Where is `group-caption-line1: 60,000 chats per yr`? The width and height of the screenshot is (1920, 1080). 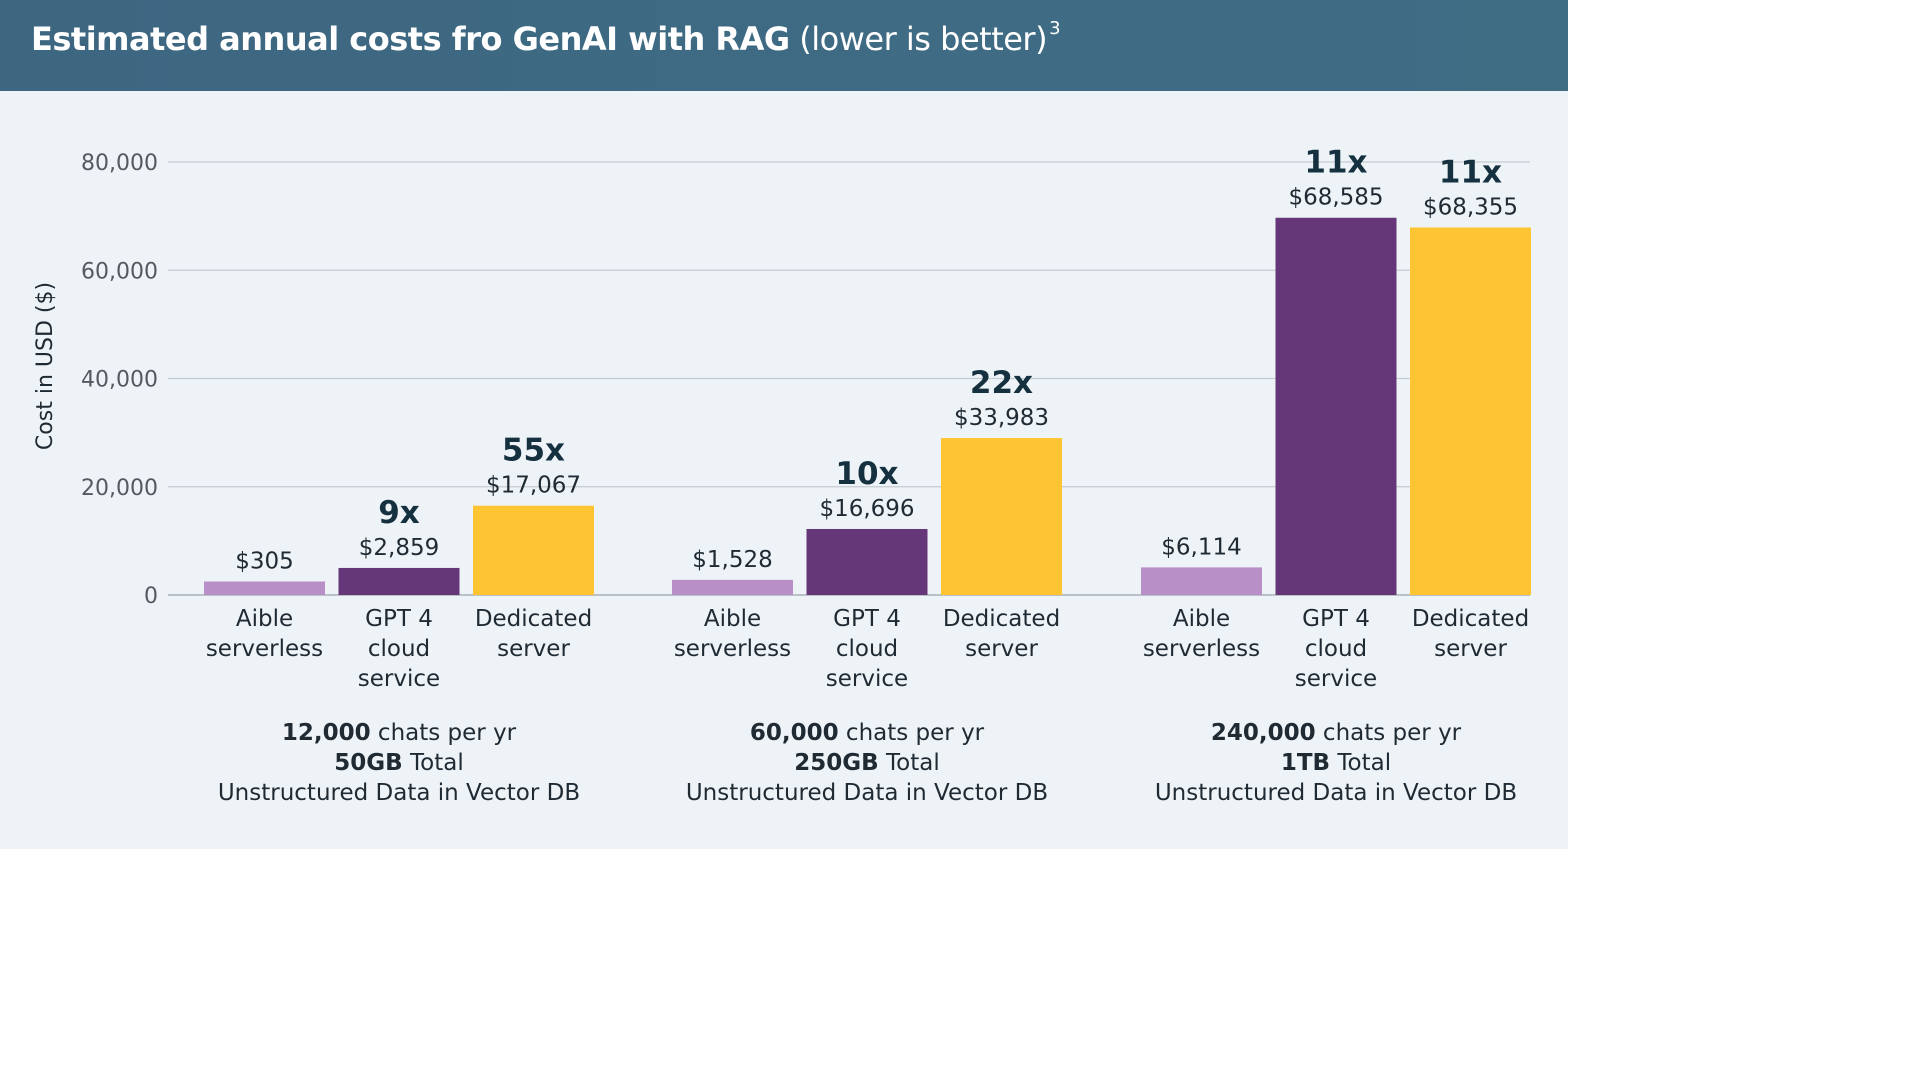
group-caption-line1: 60,000 chats per yr is located at coordinates (867, 733).